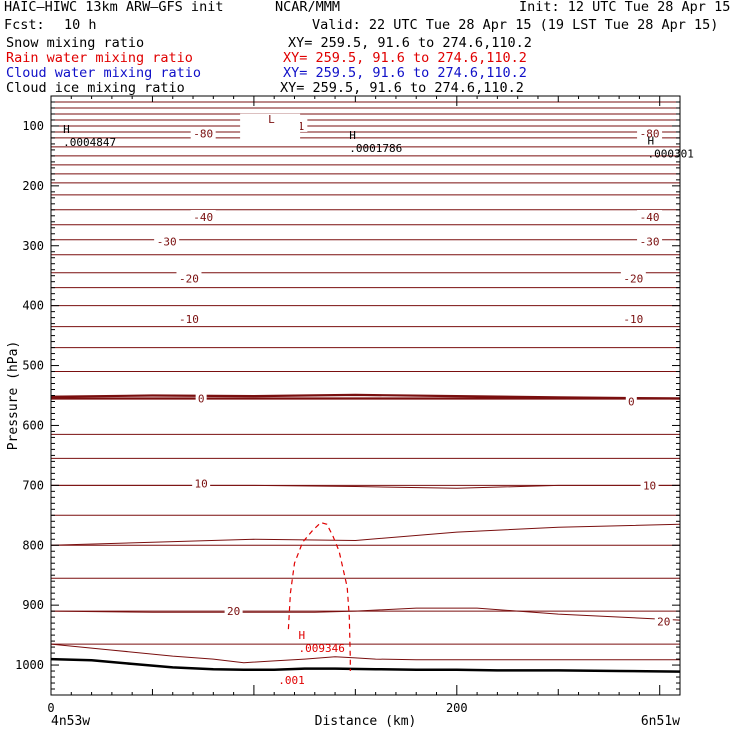 This screenshot has height=740, width=740. What do you see at coordinates (13, 396) in the screenshot?
I see `y-axis-label: Pressure (hPa)` at bounding box center [13, 396].